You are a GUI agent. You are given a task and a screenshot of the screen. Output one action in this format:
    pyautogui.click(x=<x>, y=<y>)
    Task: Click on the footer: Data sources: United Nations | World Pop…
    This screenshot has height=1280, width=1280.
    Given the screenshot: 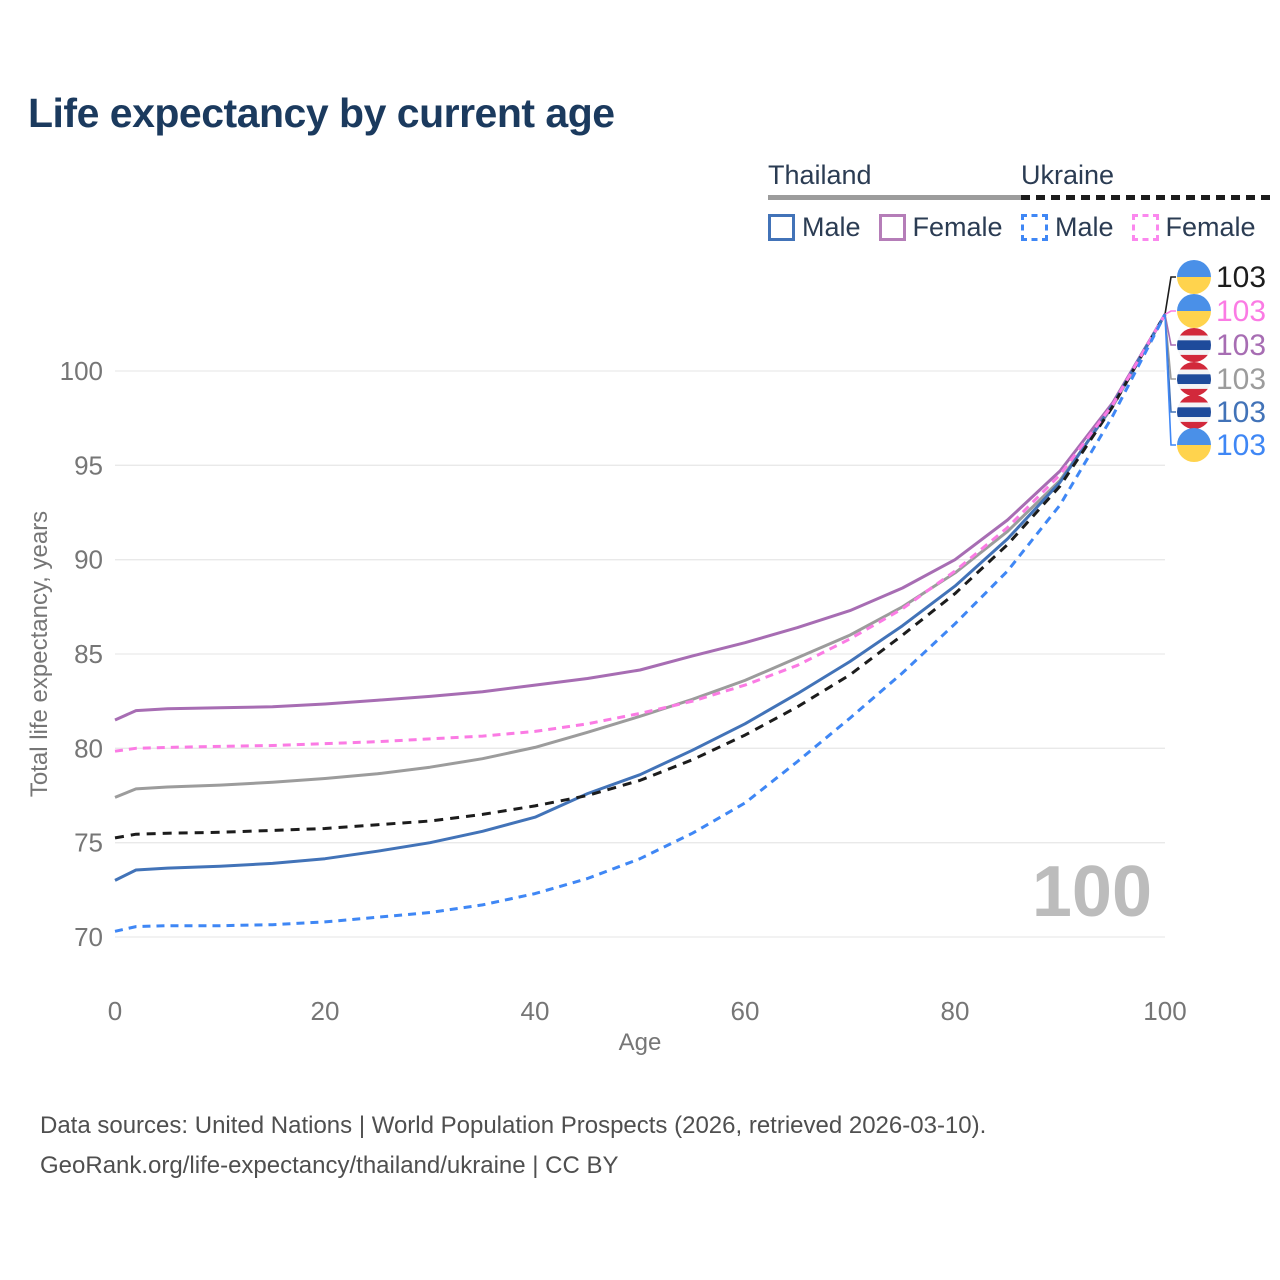 What is the action you would take?
    pyautogui.click(x=513, y=1146)
    